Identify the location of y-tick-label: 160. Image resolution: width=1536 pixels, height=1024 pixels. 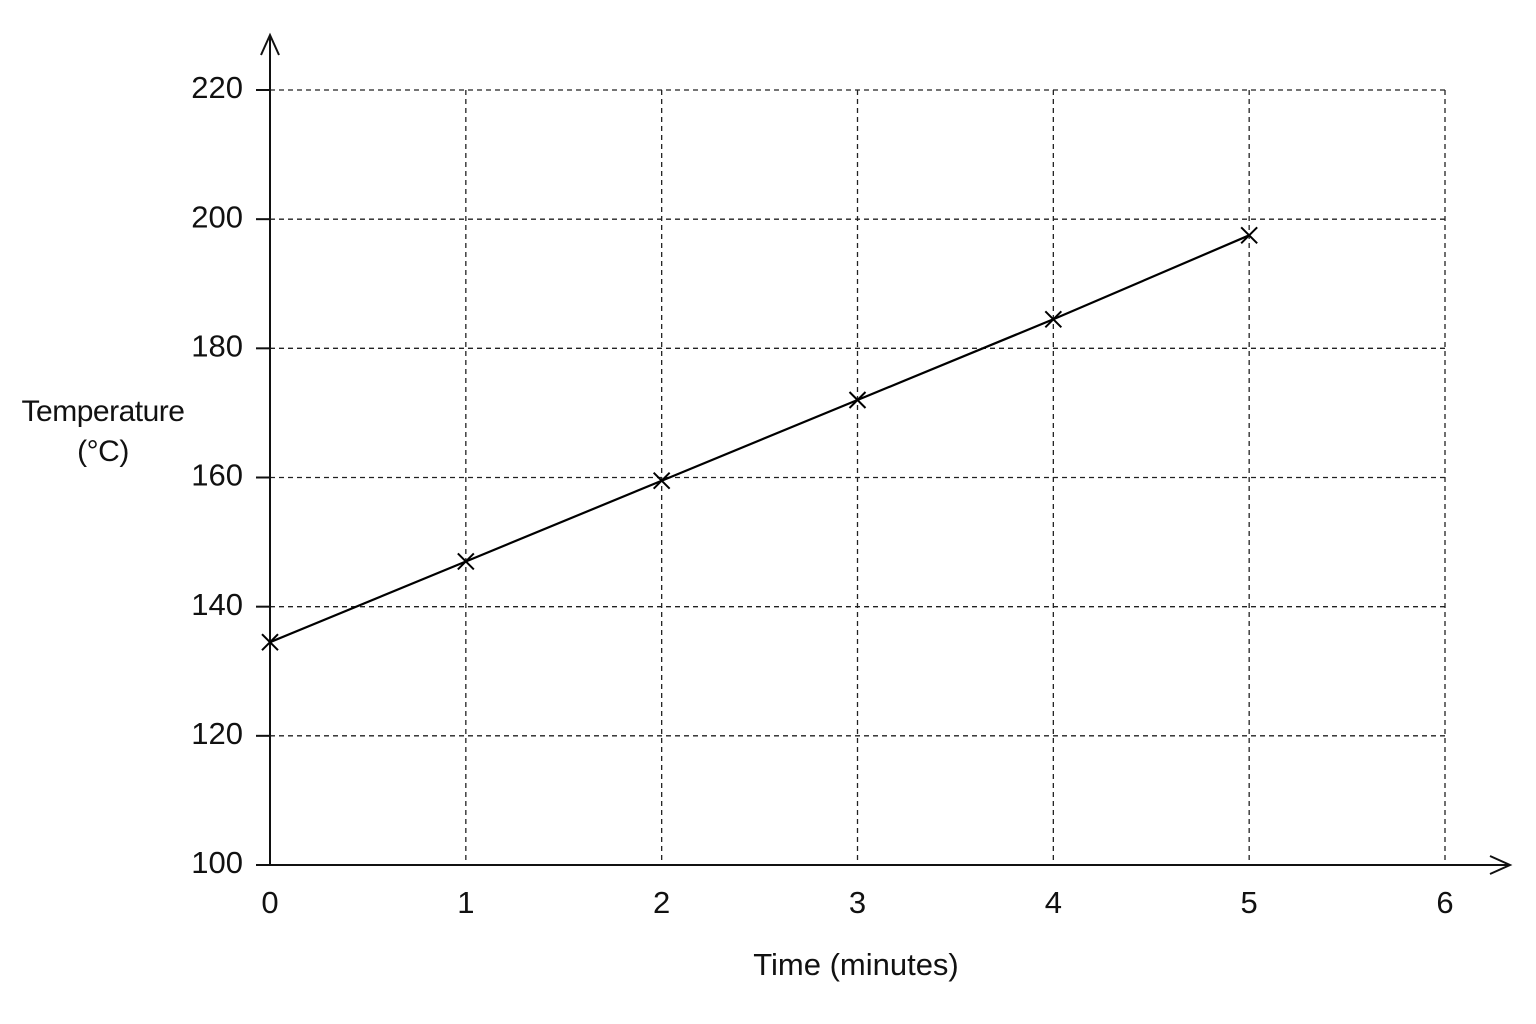
(217, 475).